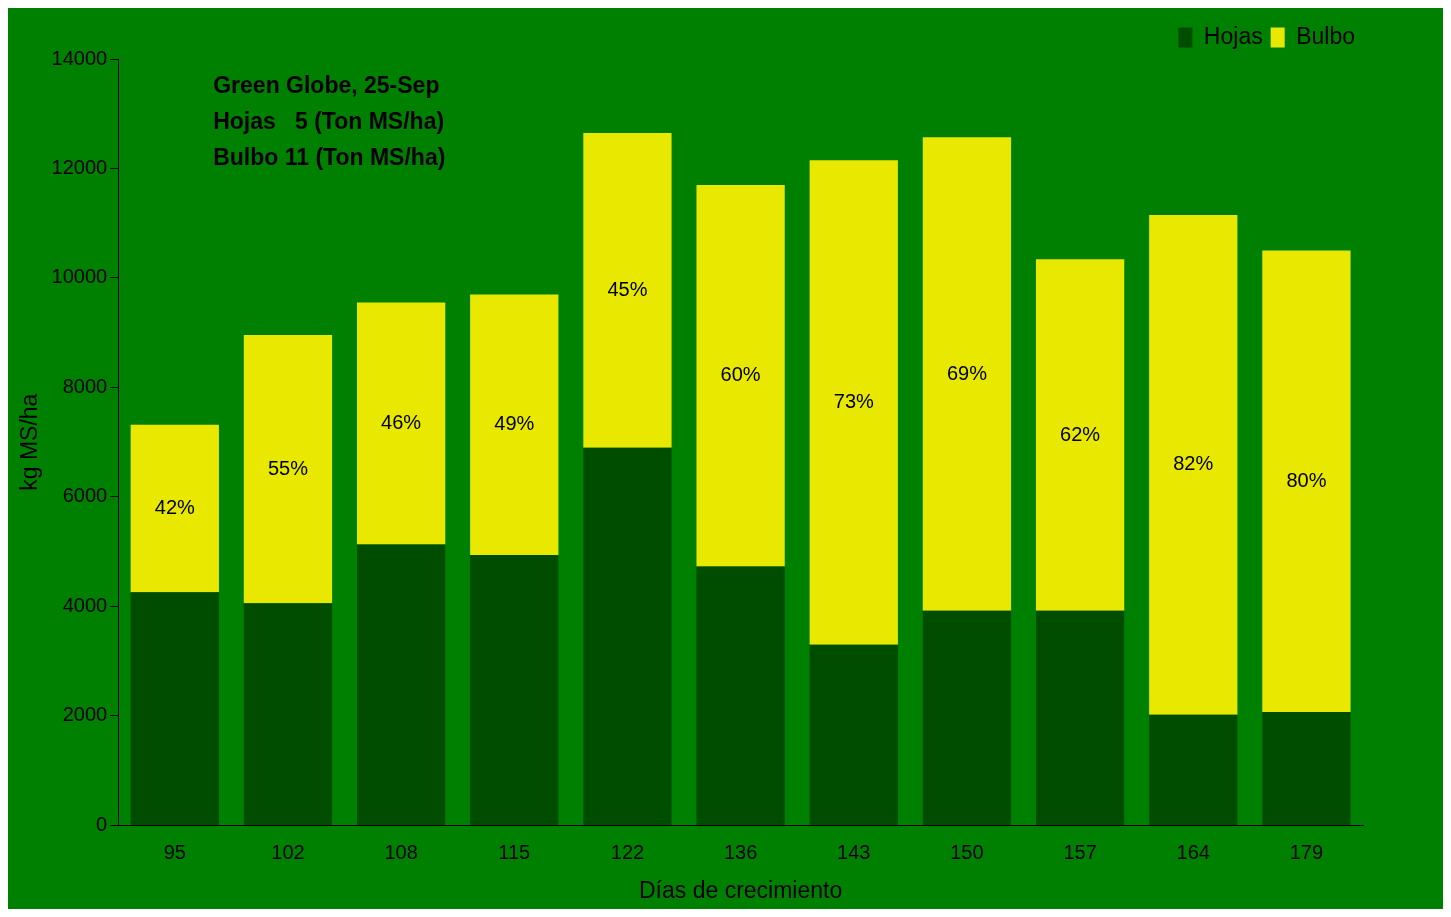  What do you see at coordinates (1306, 851) in the screenshot?
I see `x-tick-label: 179` at bounding box center [1306, 851].